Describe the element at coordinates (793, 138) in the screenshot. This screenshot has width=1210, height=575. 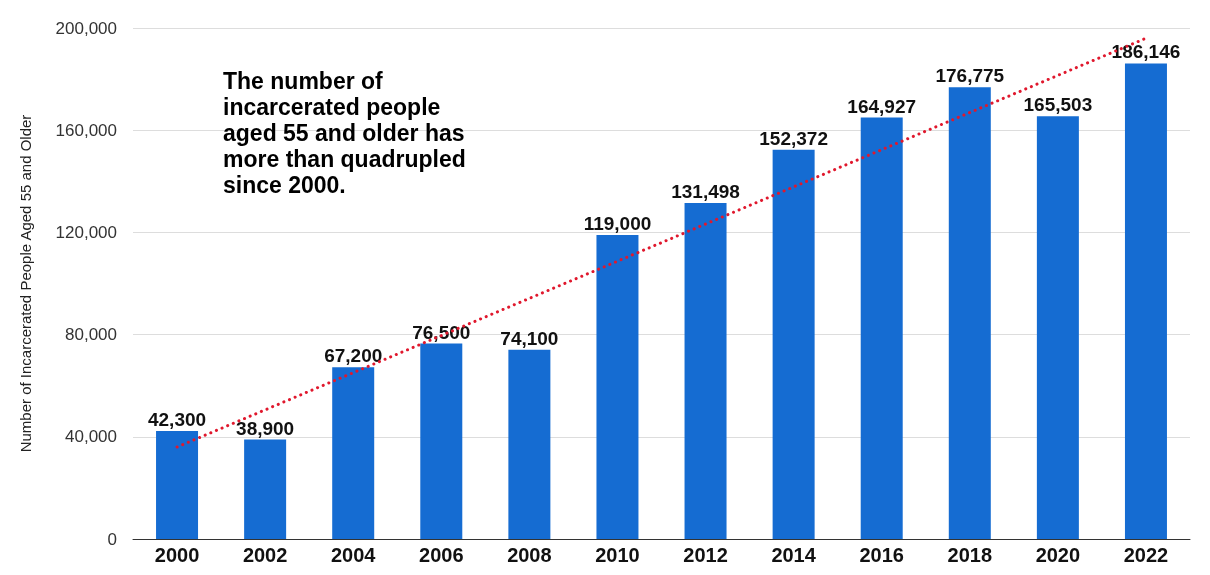
I see `data-label: 152,372` at that location.